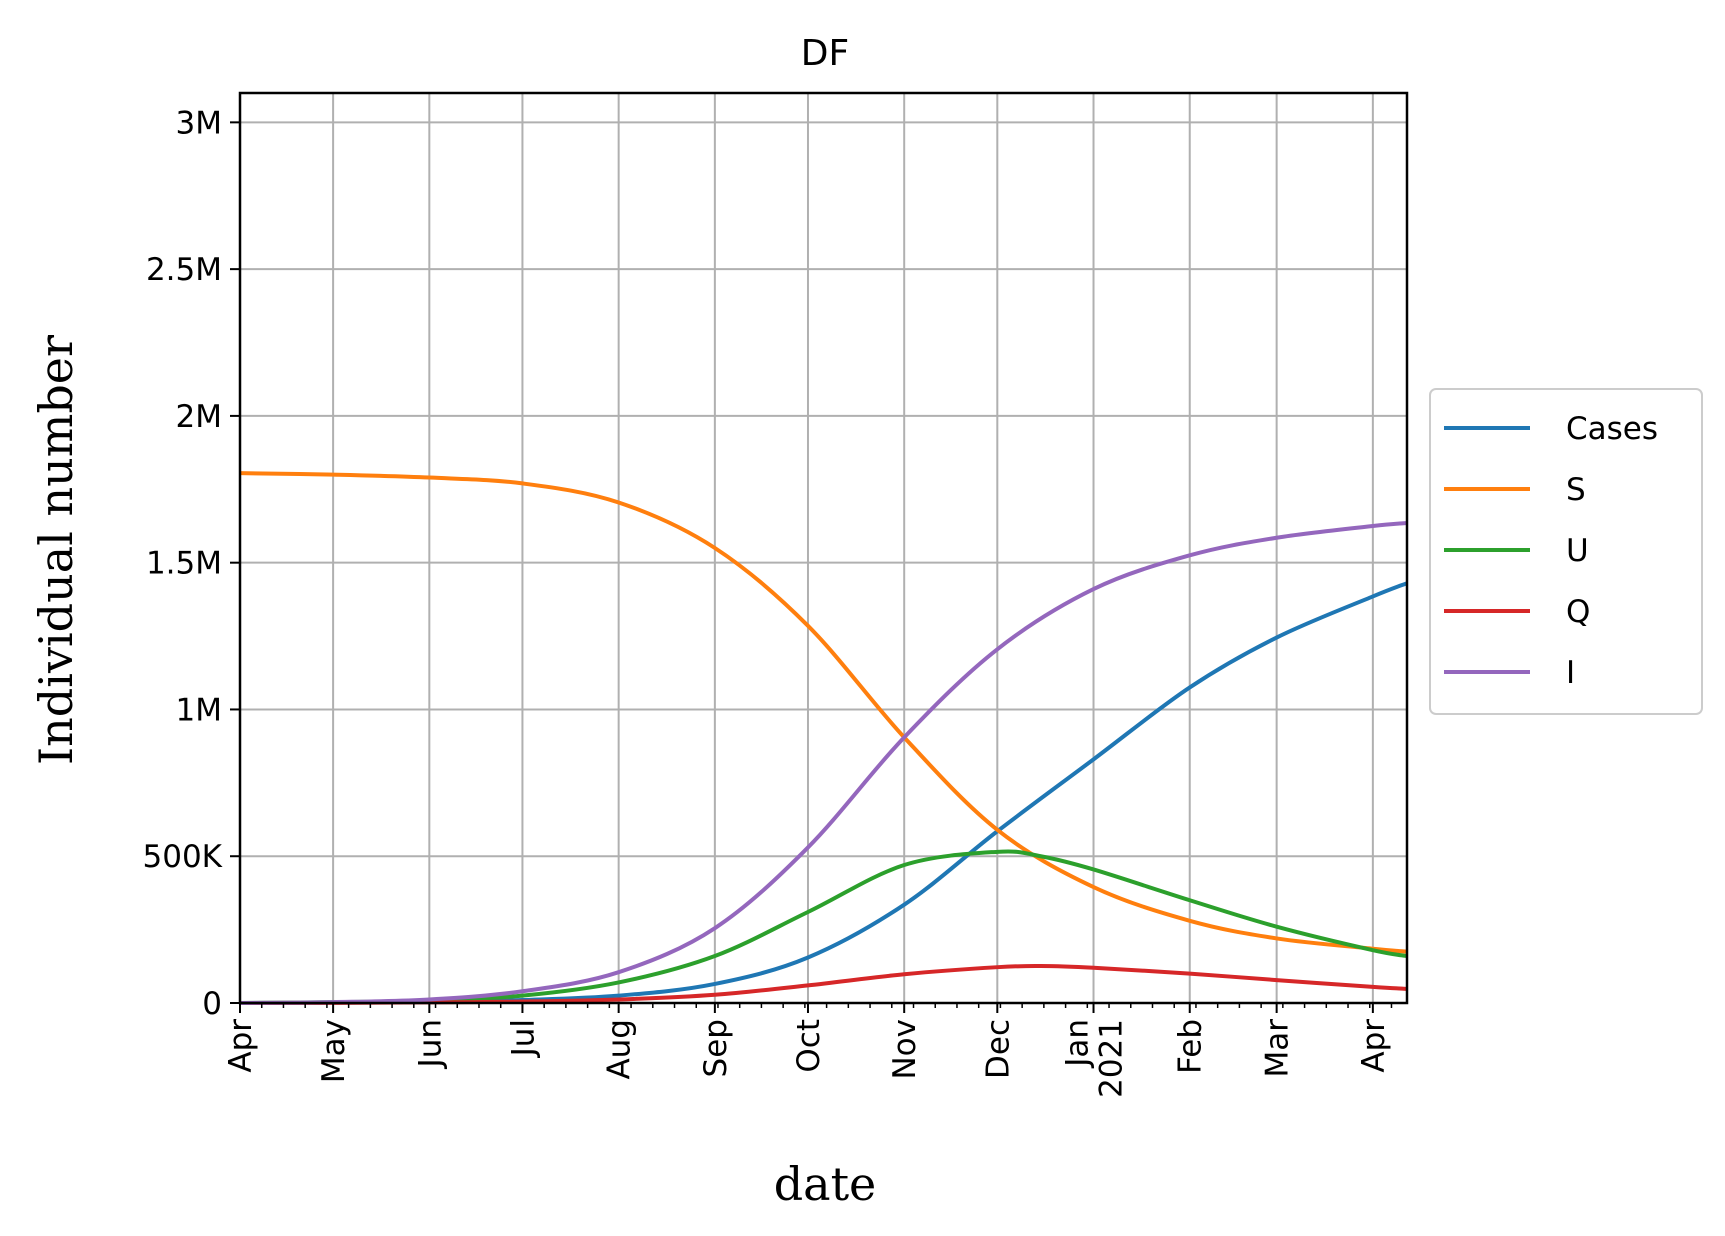 Image resolution: width=1725 pixels, height=1236 pixels. I want to click on legend-label: Cases, so click(1612, 429).